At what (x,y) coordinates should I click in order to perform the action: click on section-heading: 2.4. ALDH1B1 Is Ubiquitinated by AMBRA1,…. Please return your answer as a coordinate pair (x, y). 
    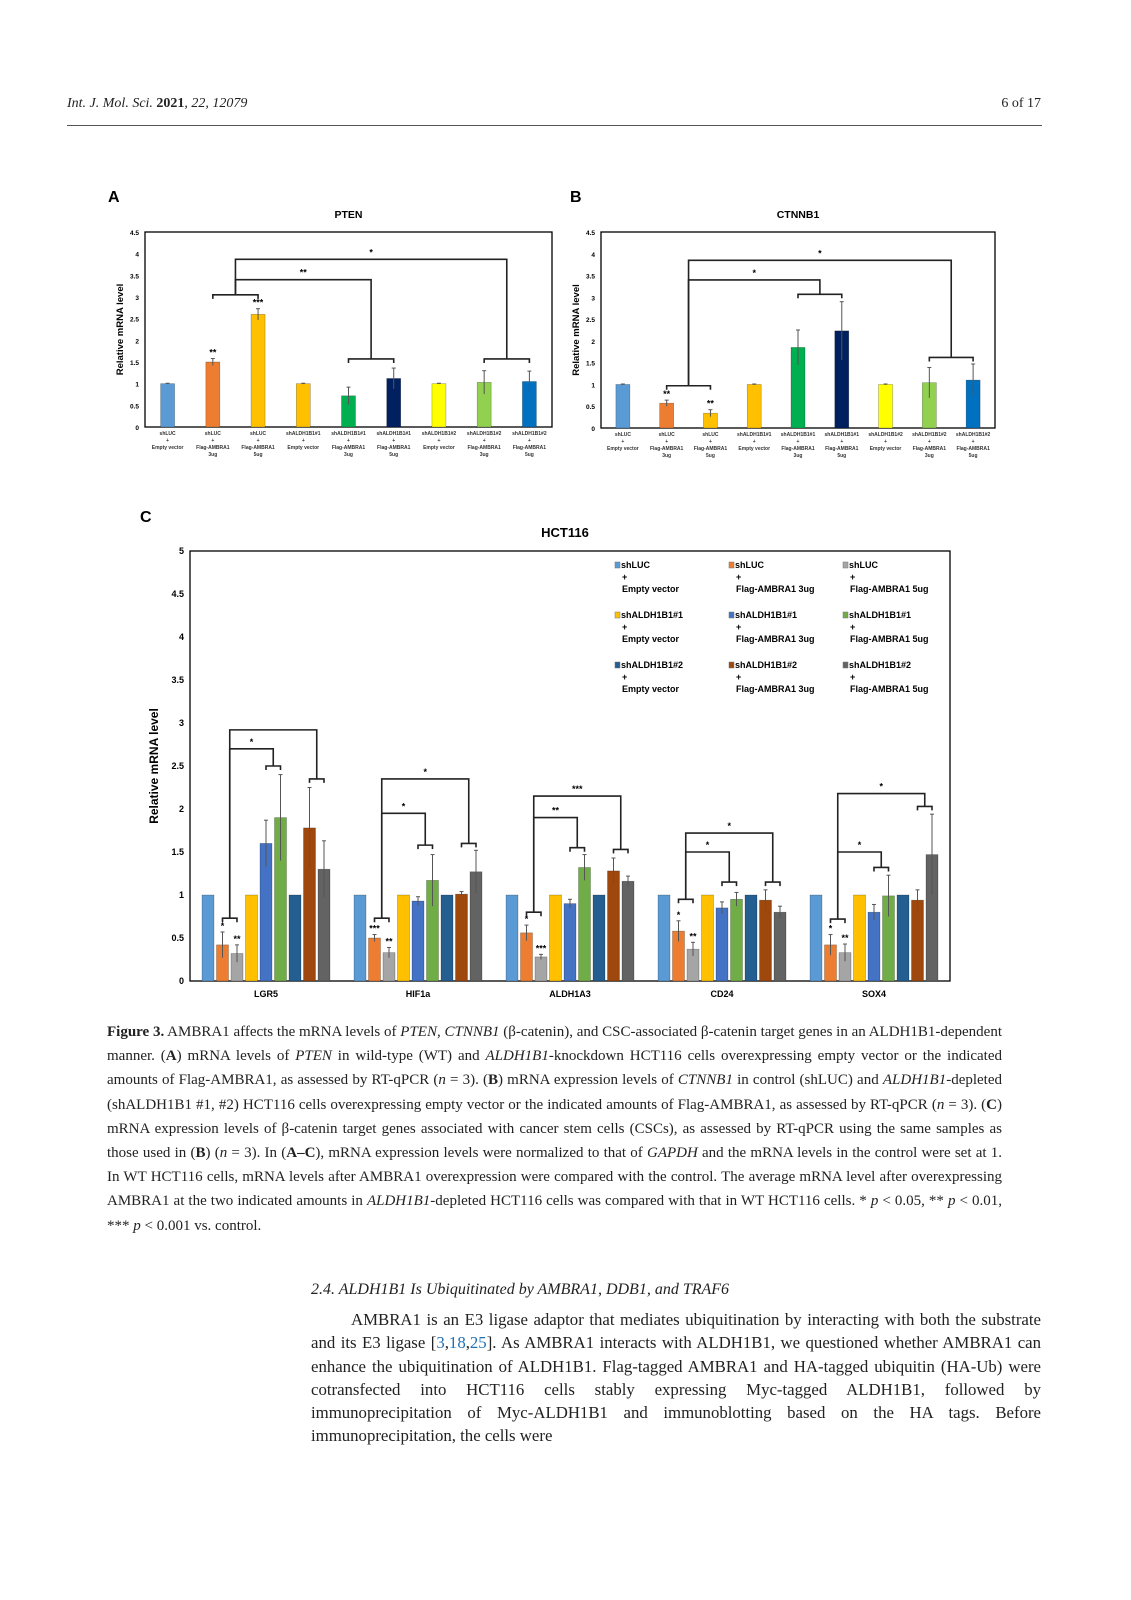
    Looking at the image, I should click on (520, 1289).